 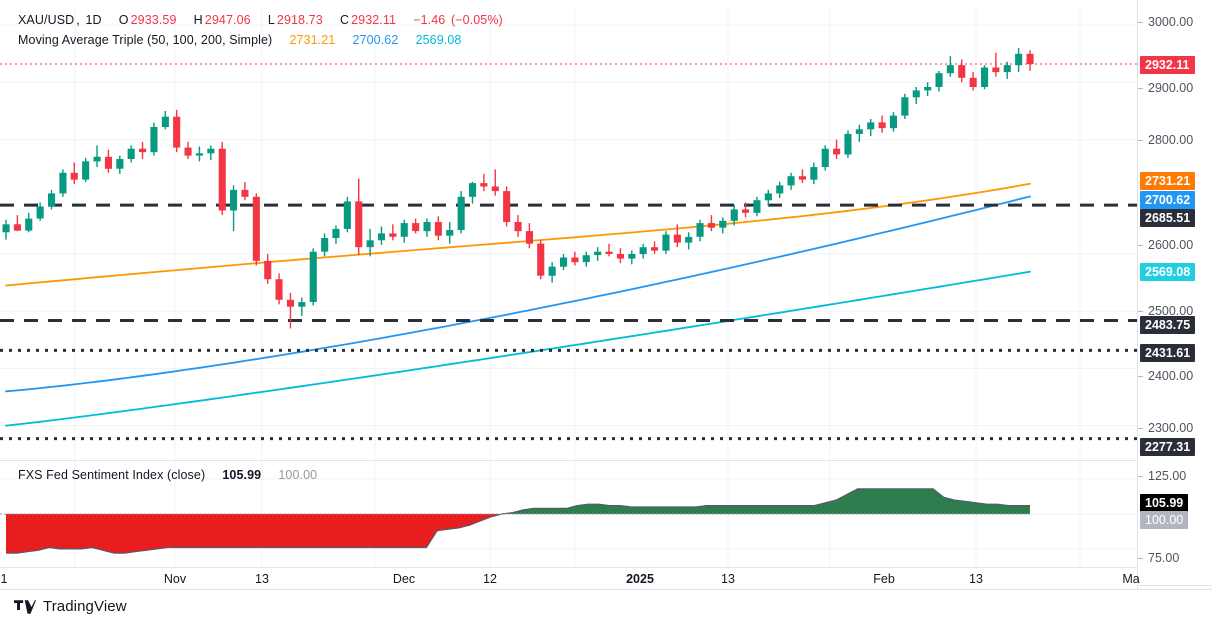 What do you see at coordinates (227, 20) in the screenshot?
I see `legend-high-value: 2947.06` at bounding box center [227, 20].